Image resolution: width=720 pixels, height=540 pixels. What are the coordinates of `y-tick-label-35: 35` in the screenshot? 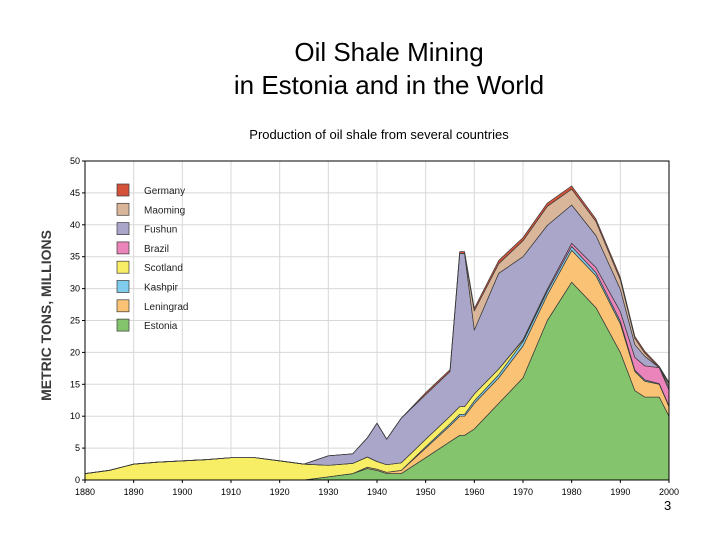 It's located at (75, 257).